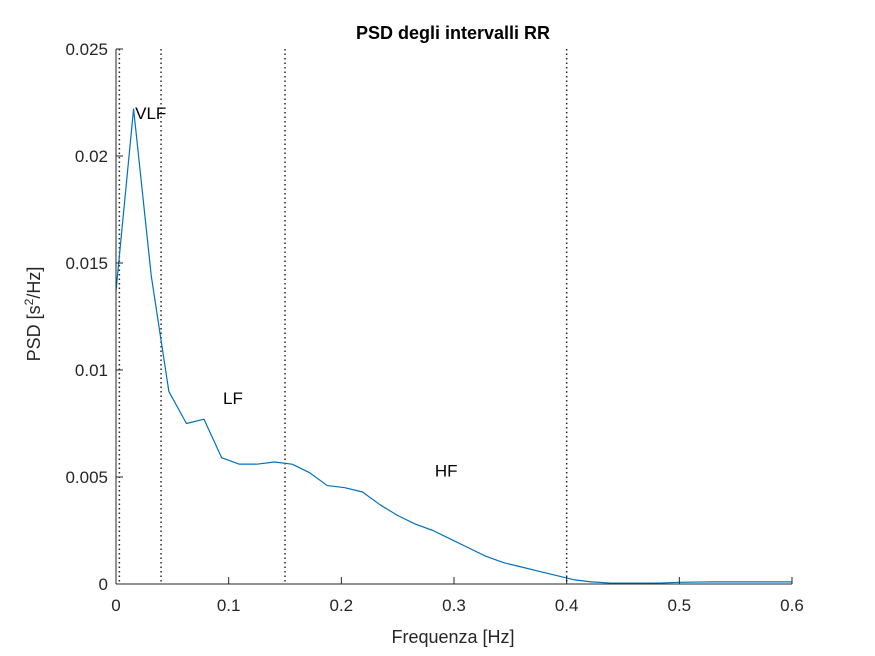  Describe the element at coordinates (150, 113) in the screenshot. I see `band-label-vlf: VLF` at that location.